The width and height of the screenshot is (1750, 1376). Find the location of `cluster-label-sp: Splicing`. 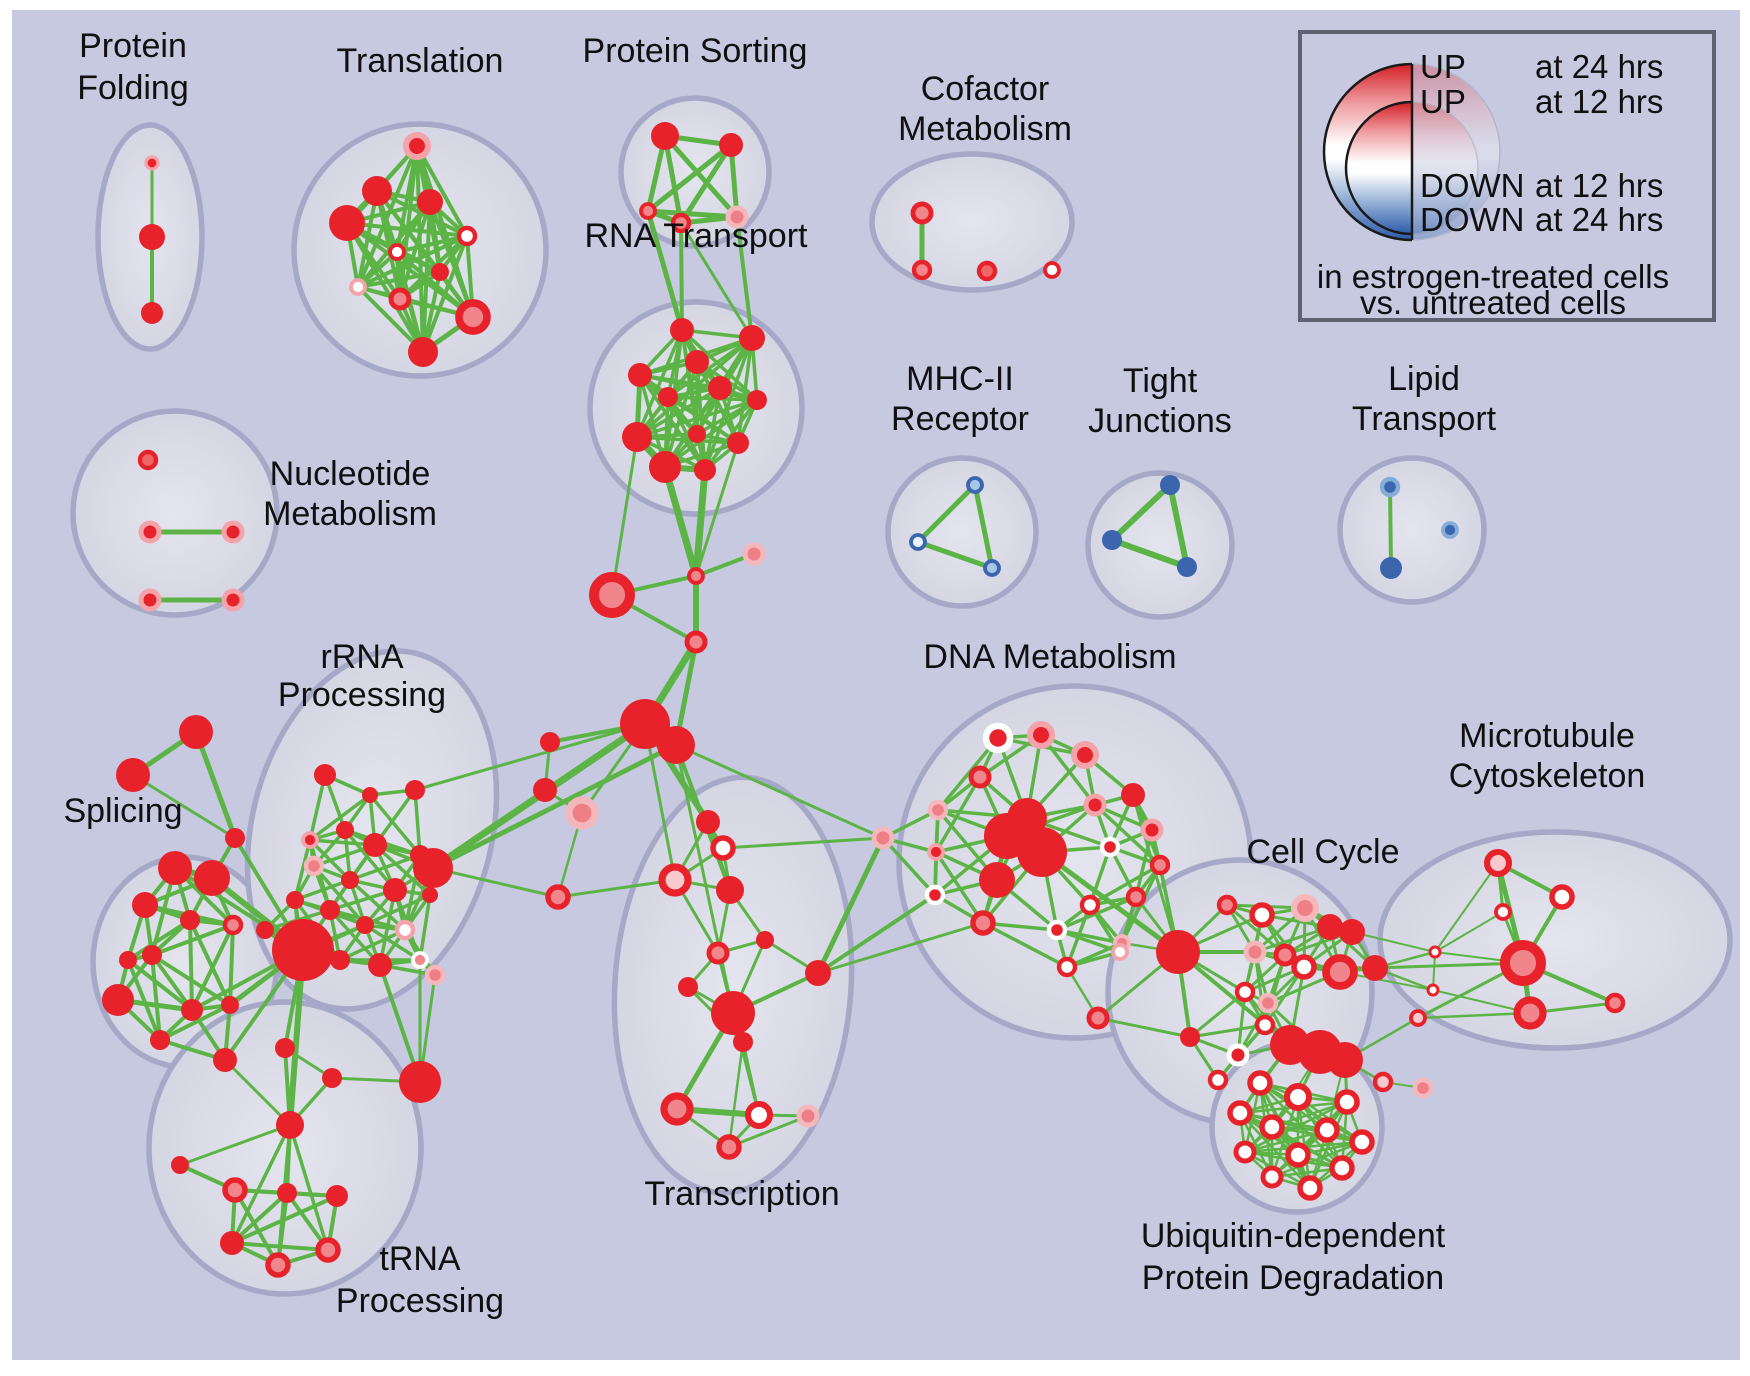

cluster-label-sp: Splicing is located at coordinates (122, 811).